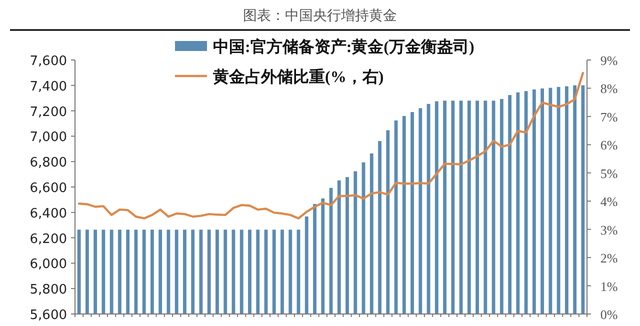 This screenshot has width=640, height=326. Describe the element at coordinates (609, 60) in the screenshot. I see `y2-tick-label: 9%` at that location.